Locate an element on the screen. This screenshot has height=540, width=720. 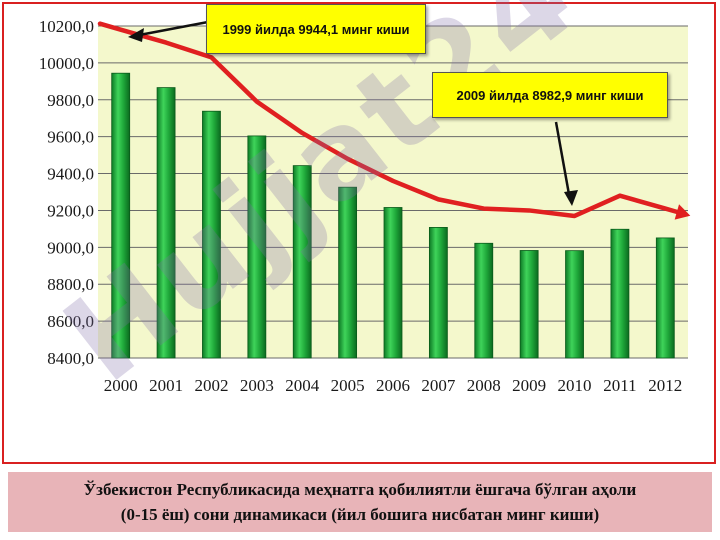
bar-2006 is located at coordinates (393, 283).